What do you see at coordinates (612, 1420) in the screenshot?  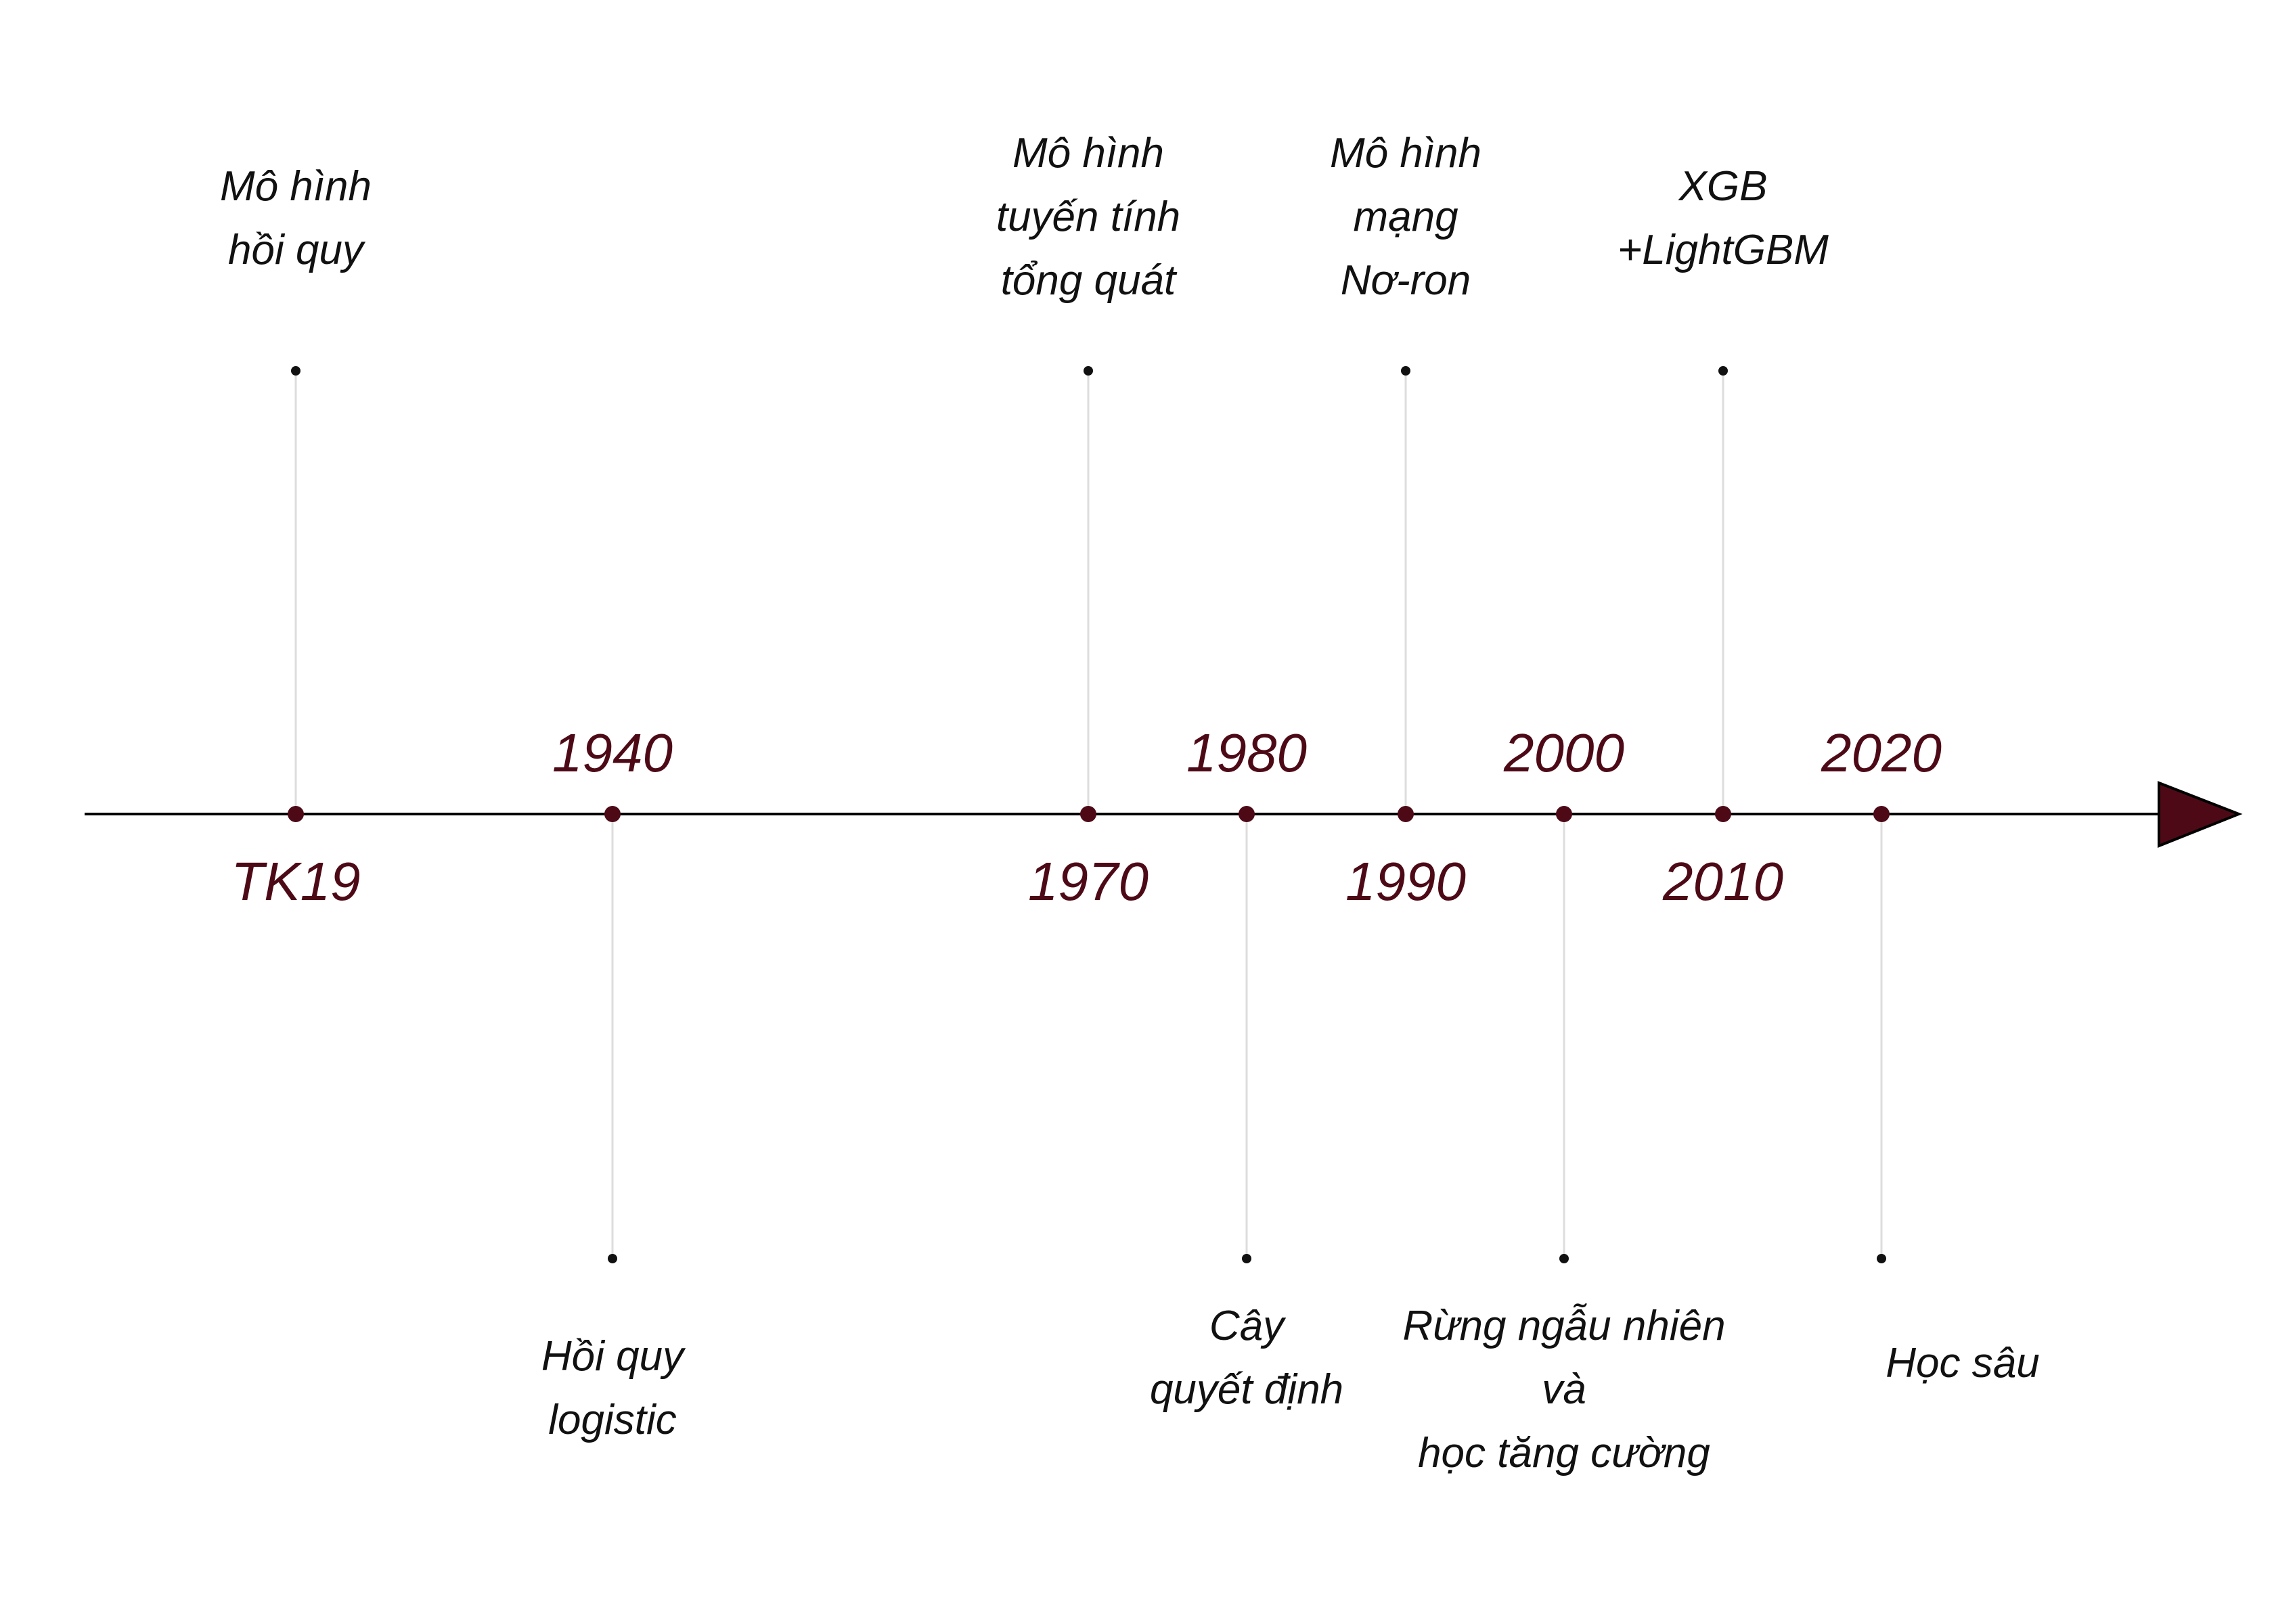 I see `event-label-line: logistic` at bounding box center [612, 1420].